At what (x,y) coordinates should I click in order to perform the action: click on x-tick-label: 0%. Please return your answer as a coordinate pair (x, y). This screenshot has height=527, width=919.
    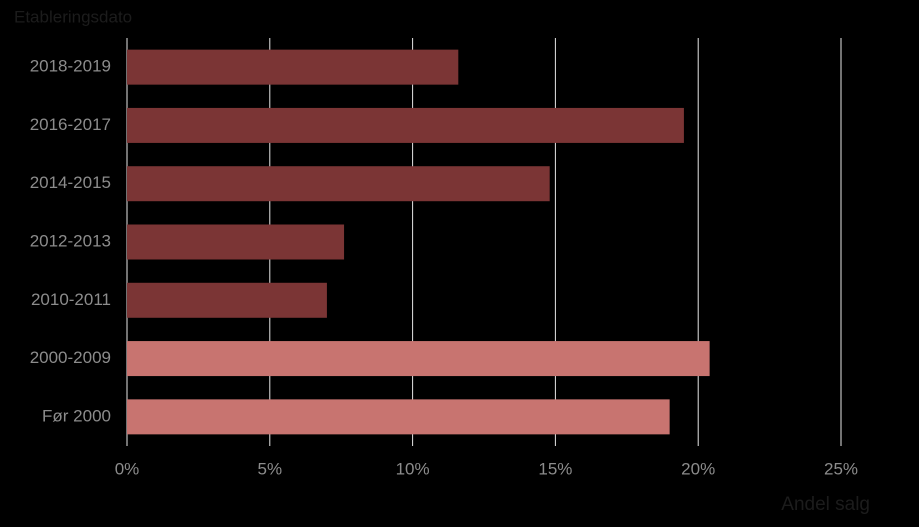
    Looking at the image, I should click on (127, 468).